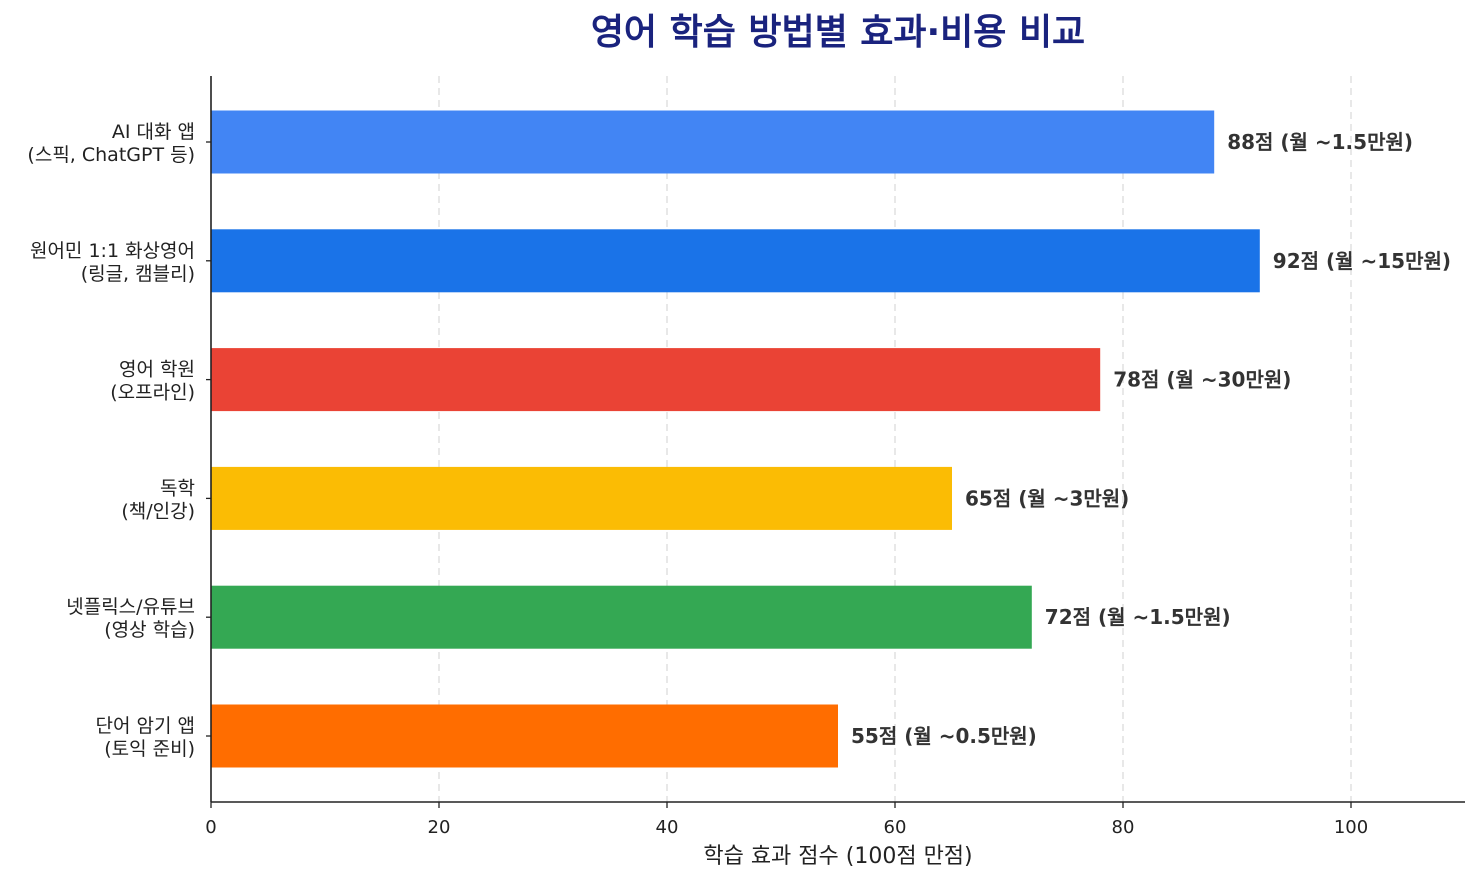 This screenshot has height=884, width=1480. Describe the element at coordinates (1351, 827) in the screenshot. I see `x-tick-label: 100` at that location.